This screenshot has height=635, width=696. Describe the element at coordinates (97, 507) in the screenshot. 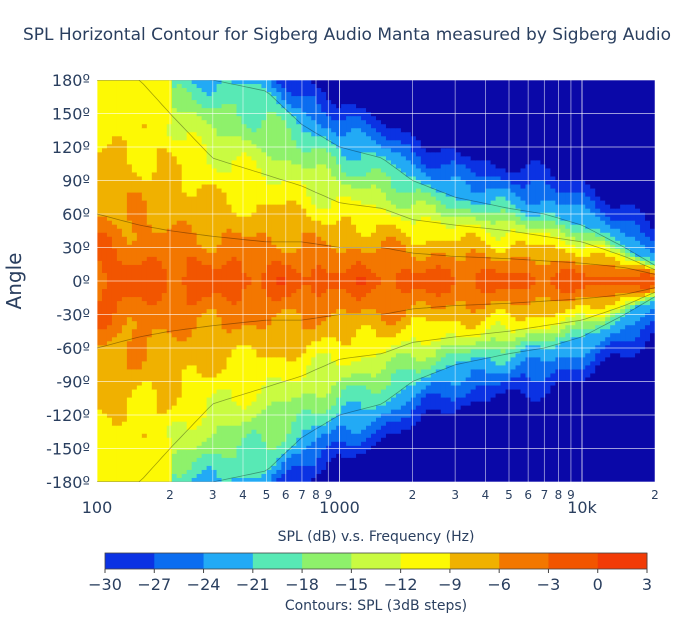

I see `x-tick-label-major: 100` at that location.